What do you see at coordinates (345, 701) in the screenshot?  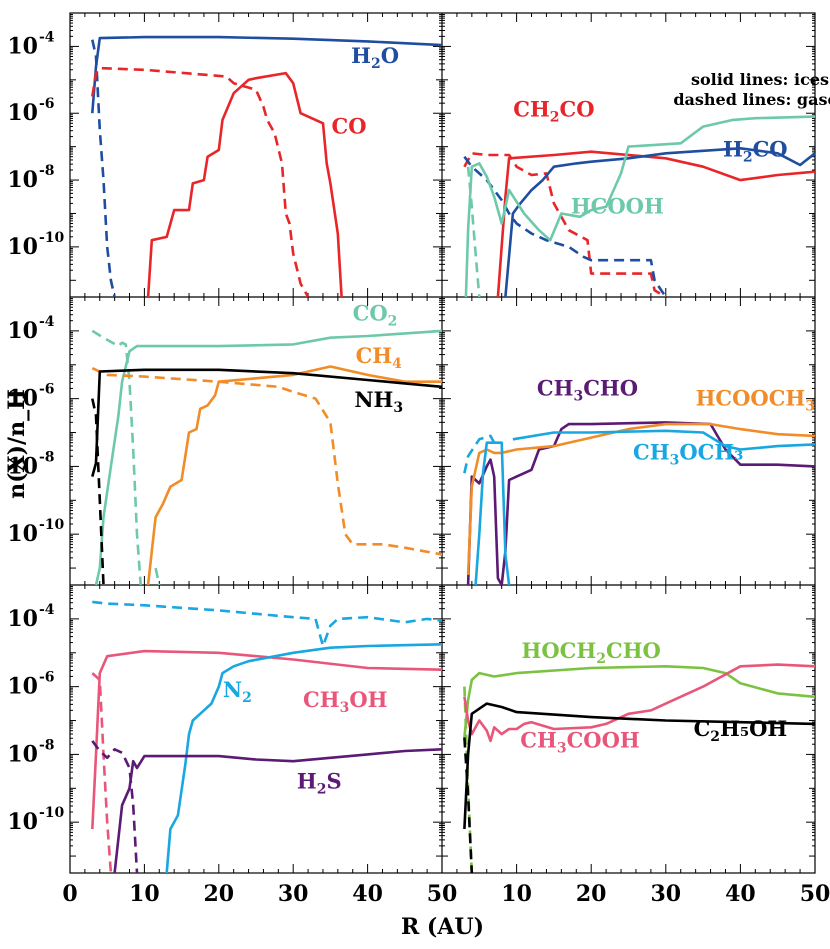 I see `series-label: CH3OH` at bounding box center [345, 701].